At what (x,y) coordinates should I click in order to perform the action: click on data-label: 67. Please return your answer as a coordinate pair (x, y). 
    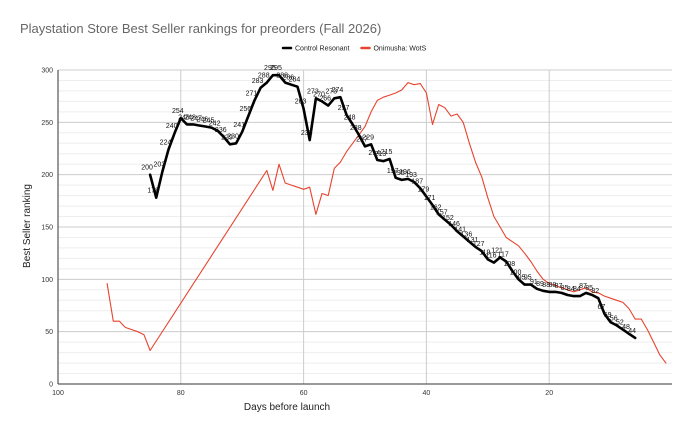
    Looking at the image, I should click on (602, 307).